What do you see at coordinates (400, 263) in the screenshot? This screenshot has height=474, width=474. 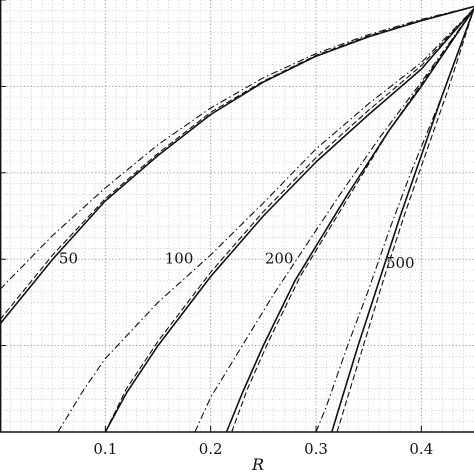 I see `curve-label: 500` at bounding box center [400, 263].